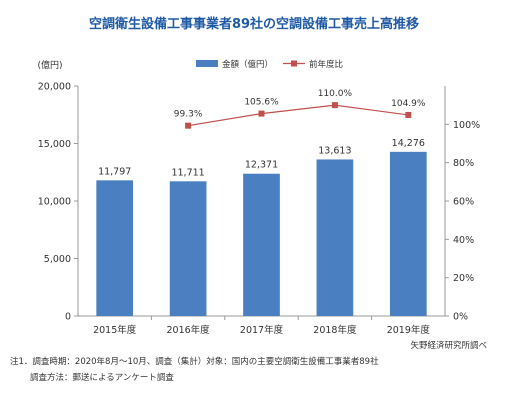  What do you see at coordinates (54, 202) in the screenshot?
I see `y-tick-label: 10,000` at bounding box center [54, 202].